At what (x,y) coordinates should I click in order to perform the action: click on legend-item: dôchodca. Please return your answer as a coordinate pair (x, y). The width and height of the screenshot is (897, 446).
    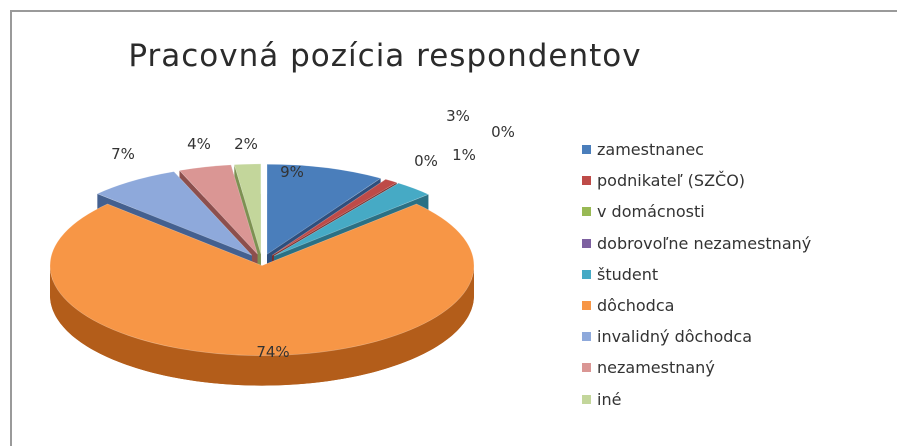
    Looking at the image, I should click on (696, 305).